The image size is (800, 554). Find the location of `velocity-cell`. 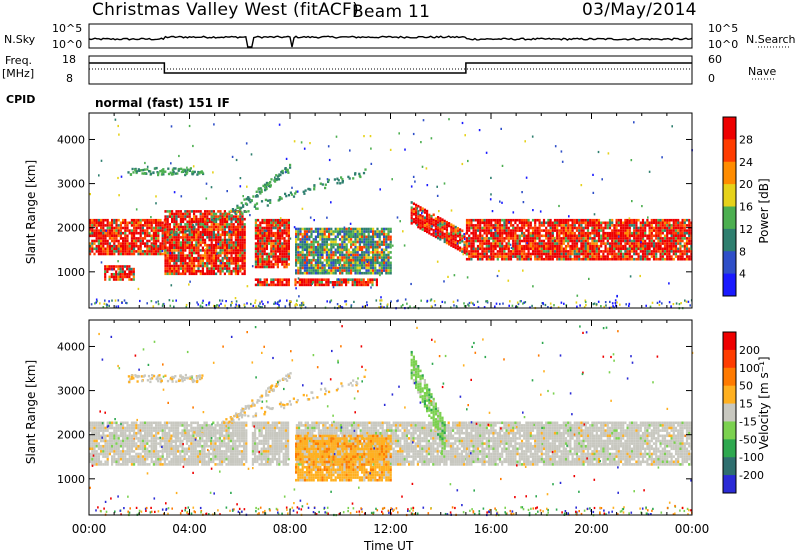

velocity-cell is located at coordinates (90, 459).